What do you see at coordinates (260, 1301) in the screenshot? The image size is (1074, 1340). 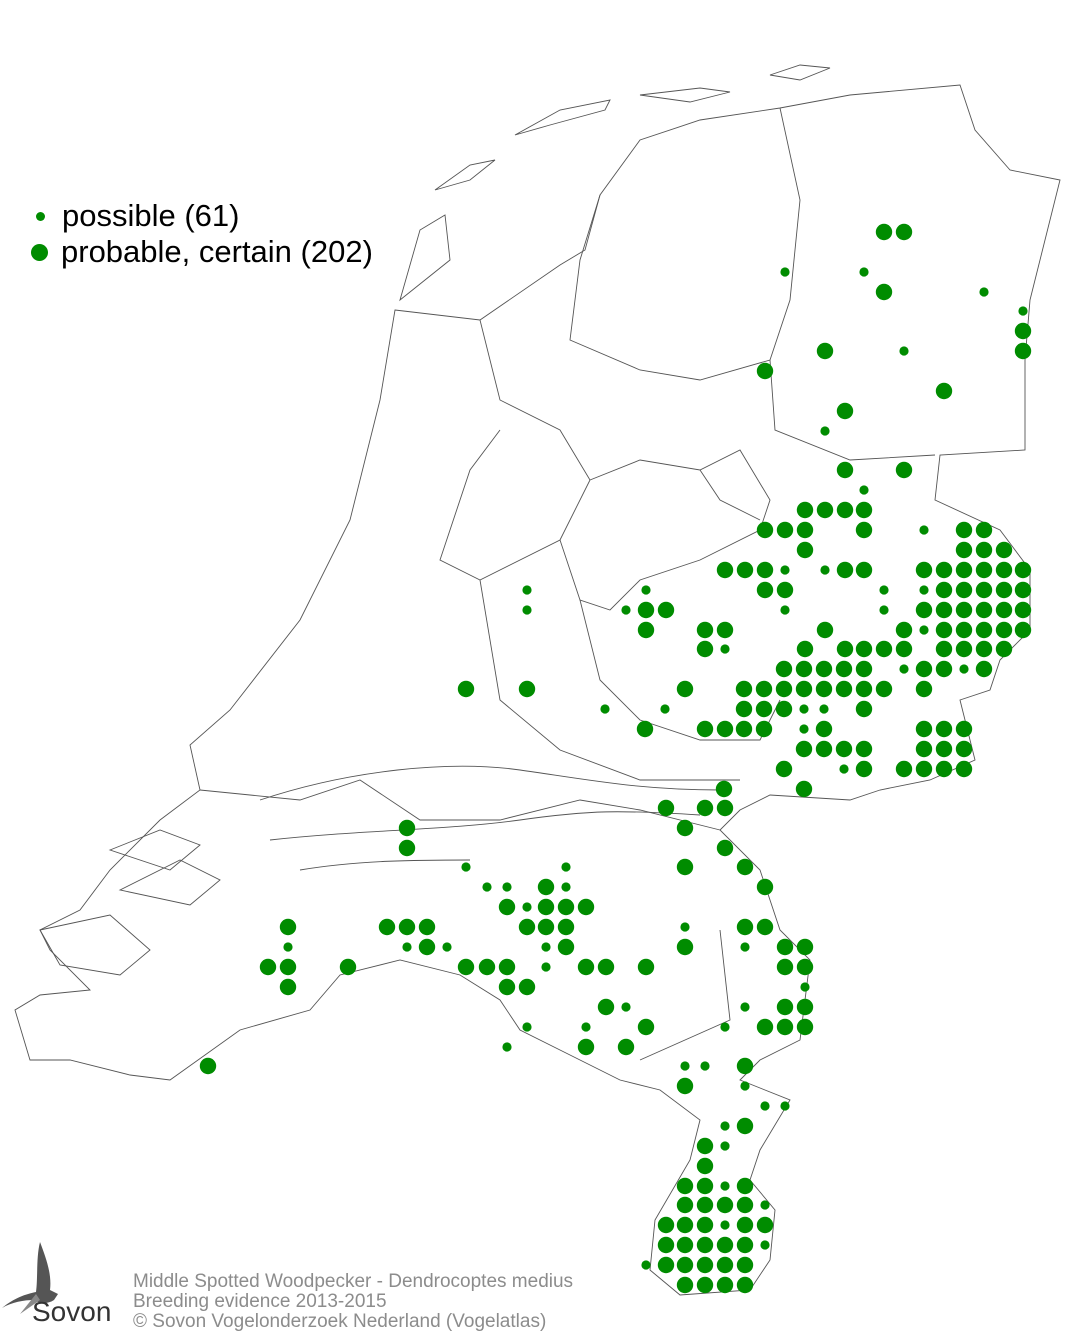 I see `map-subtitle: Breeding evidence 2013-2015` at bounding box center [260, 1301].